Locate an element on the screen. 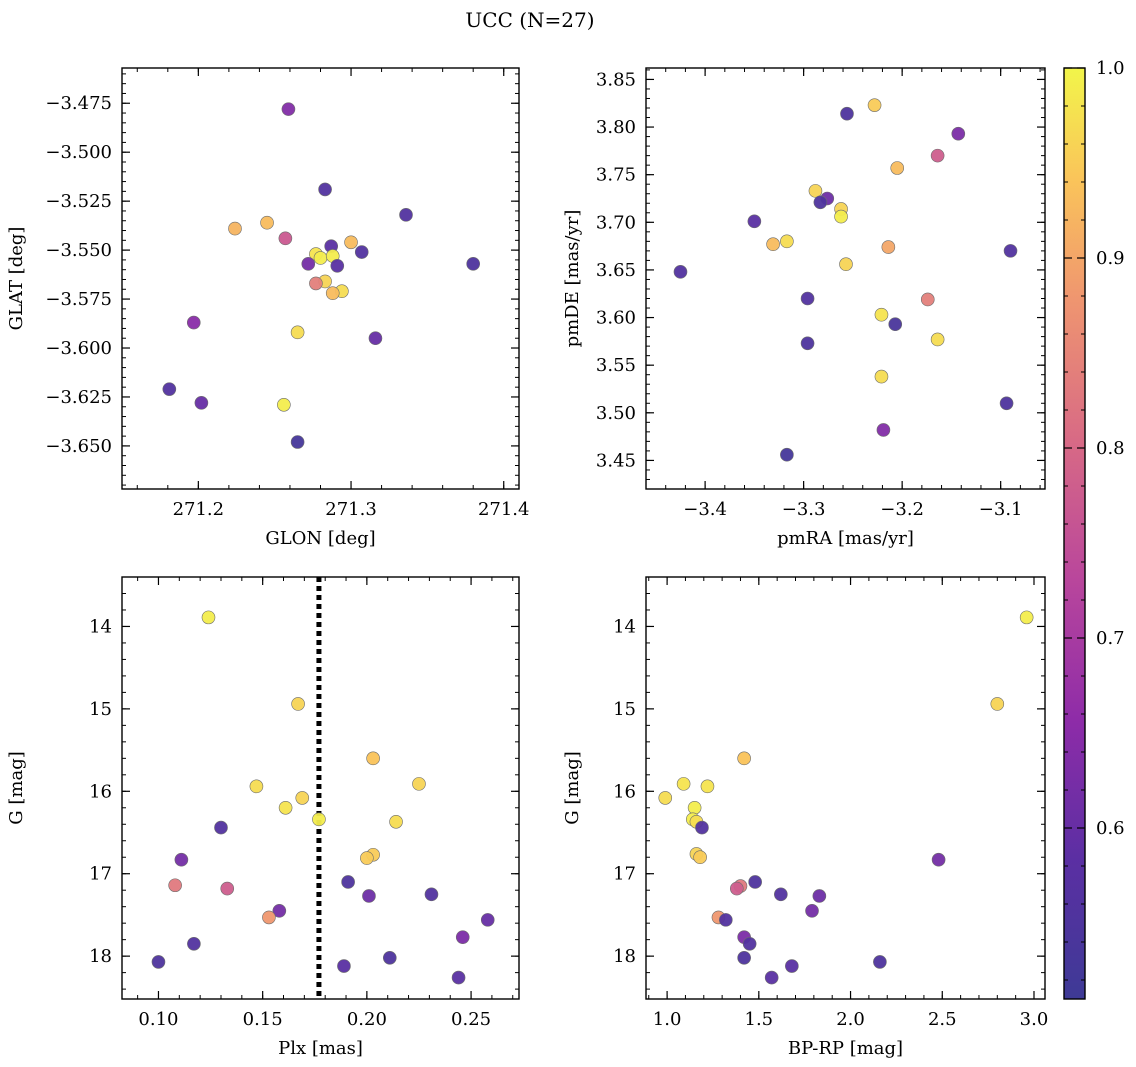  y-axis-label: pmDE [mas/yr] is located at coordinates (572, 279).